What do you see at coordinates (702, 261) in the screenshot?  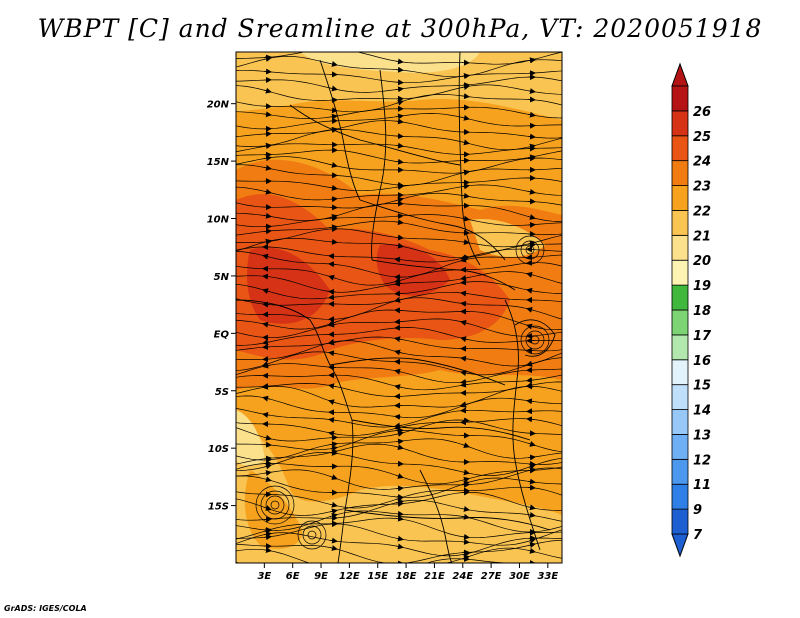 I see `colorbar-label: 20` at bounding box center [702, 261].